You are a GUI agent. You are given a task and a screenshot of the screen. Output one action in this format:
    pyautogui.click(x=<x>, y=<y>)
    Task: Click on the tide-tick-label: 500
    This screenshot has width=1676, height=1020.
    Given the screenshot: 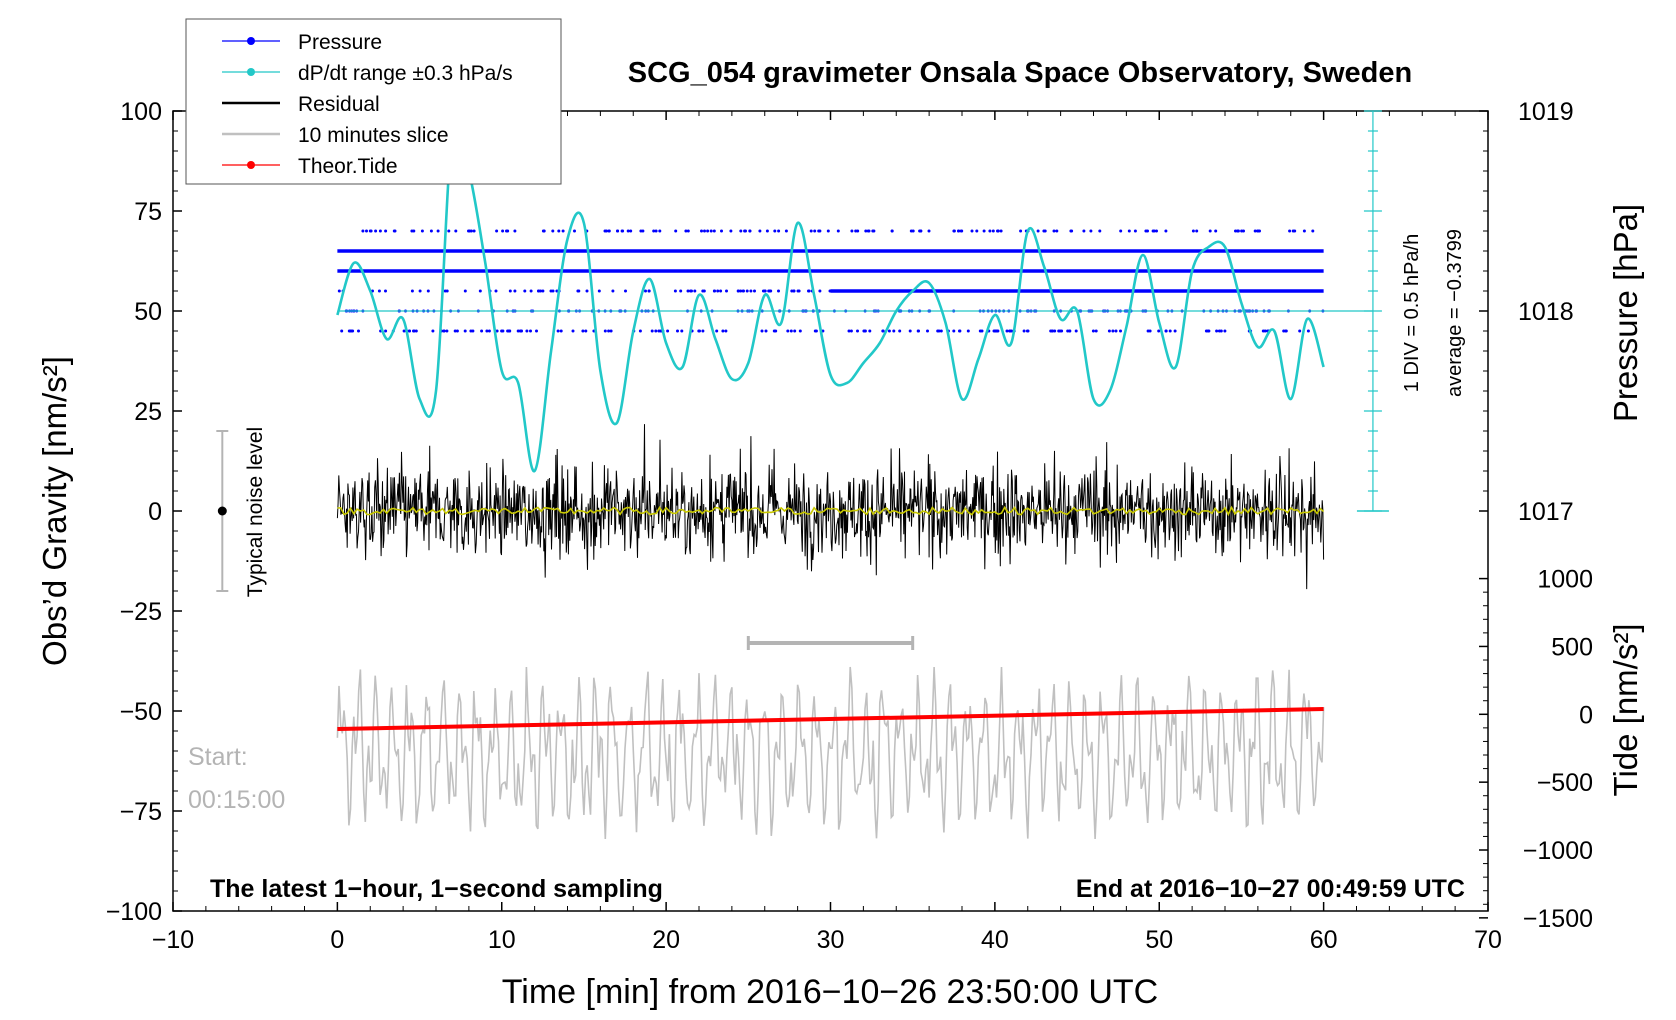 What is the action you would take?
    pyautogui.click(x=1572, y=647)
    